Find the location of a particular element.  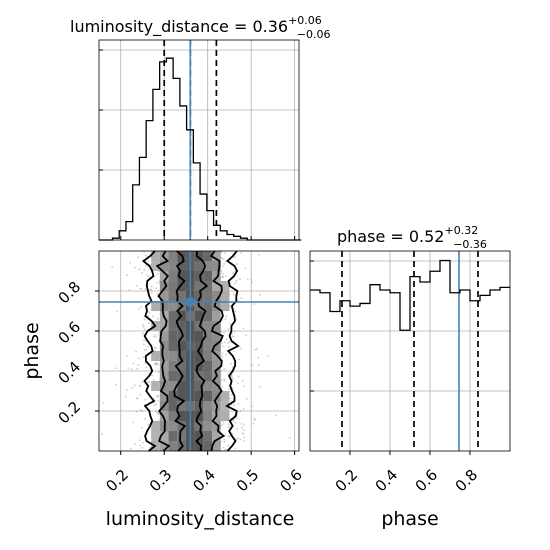

contour-lines is located at coordinates (190, 351).